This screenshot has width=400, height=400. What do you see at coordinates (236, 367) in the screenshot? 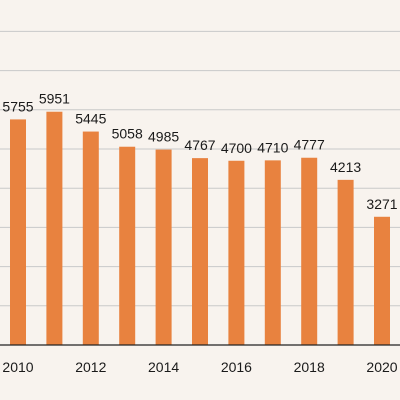
I see `x-tick-label: 2016` at bounding box center [236, 367].